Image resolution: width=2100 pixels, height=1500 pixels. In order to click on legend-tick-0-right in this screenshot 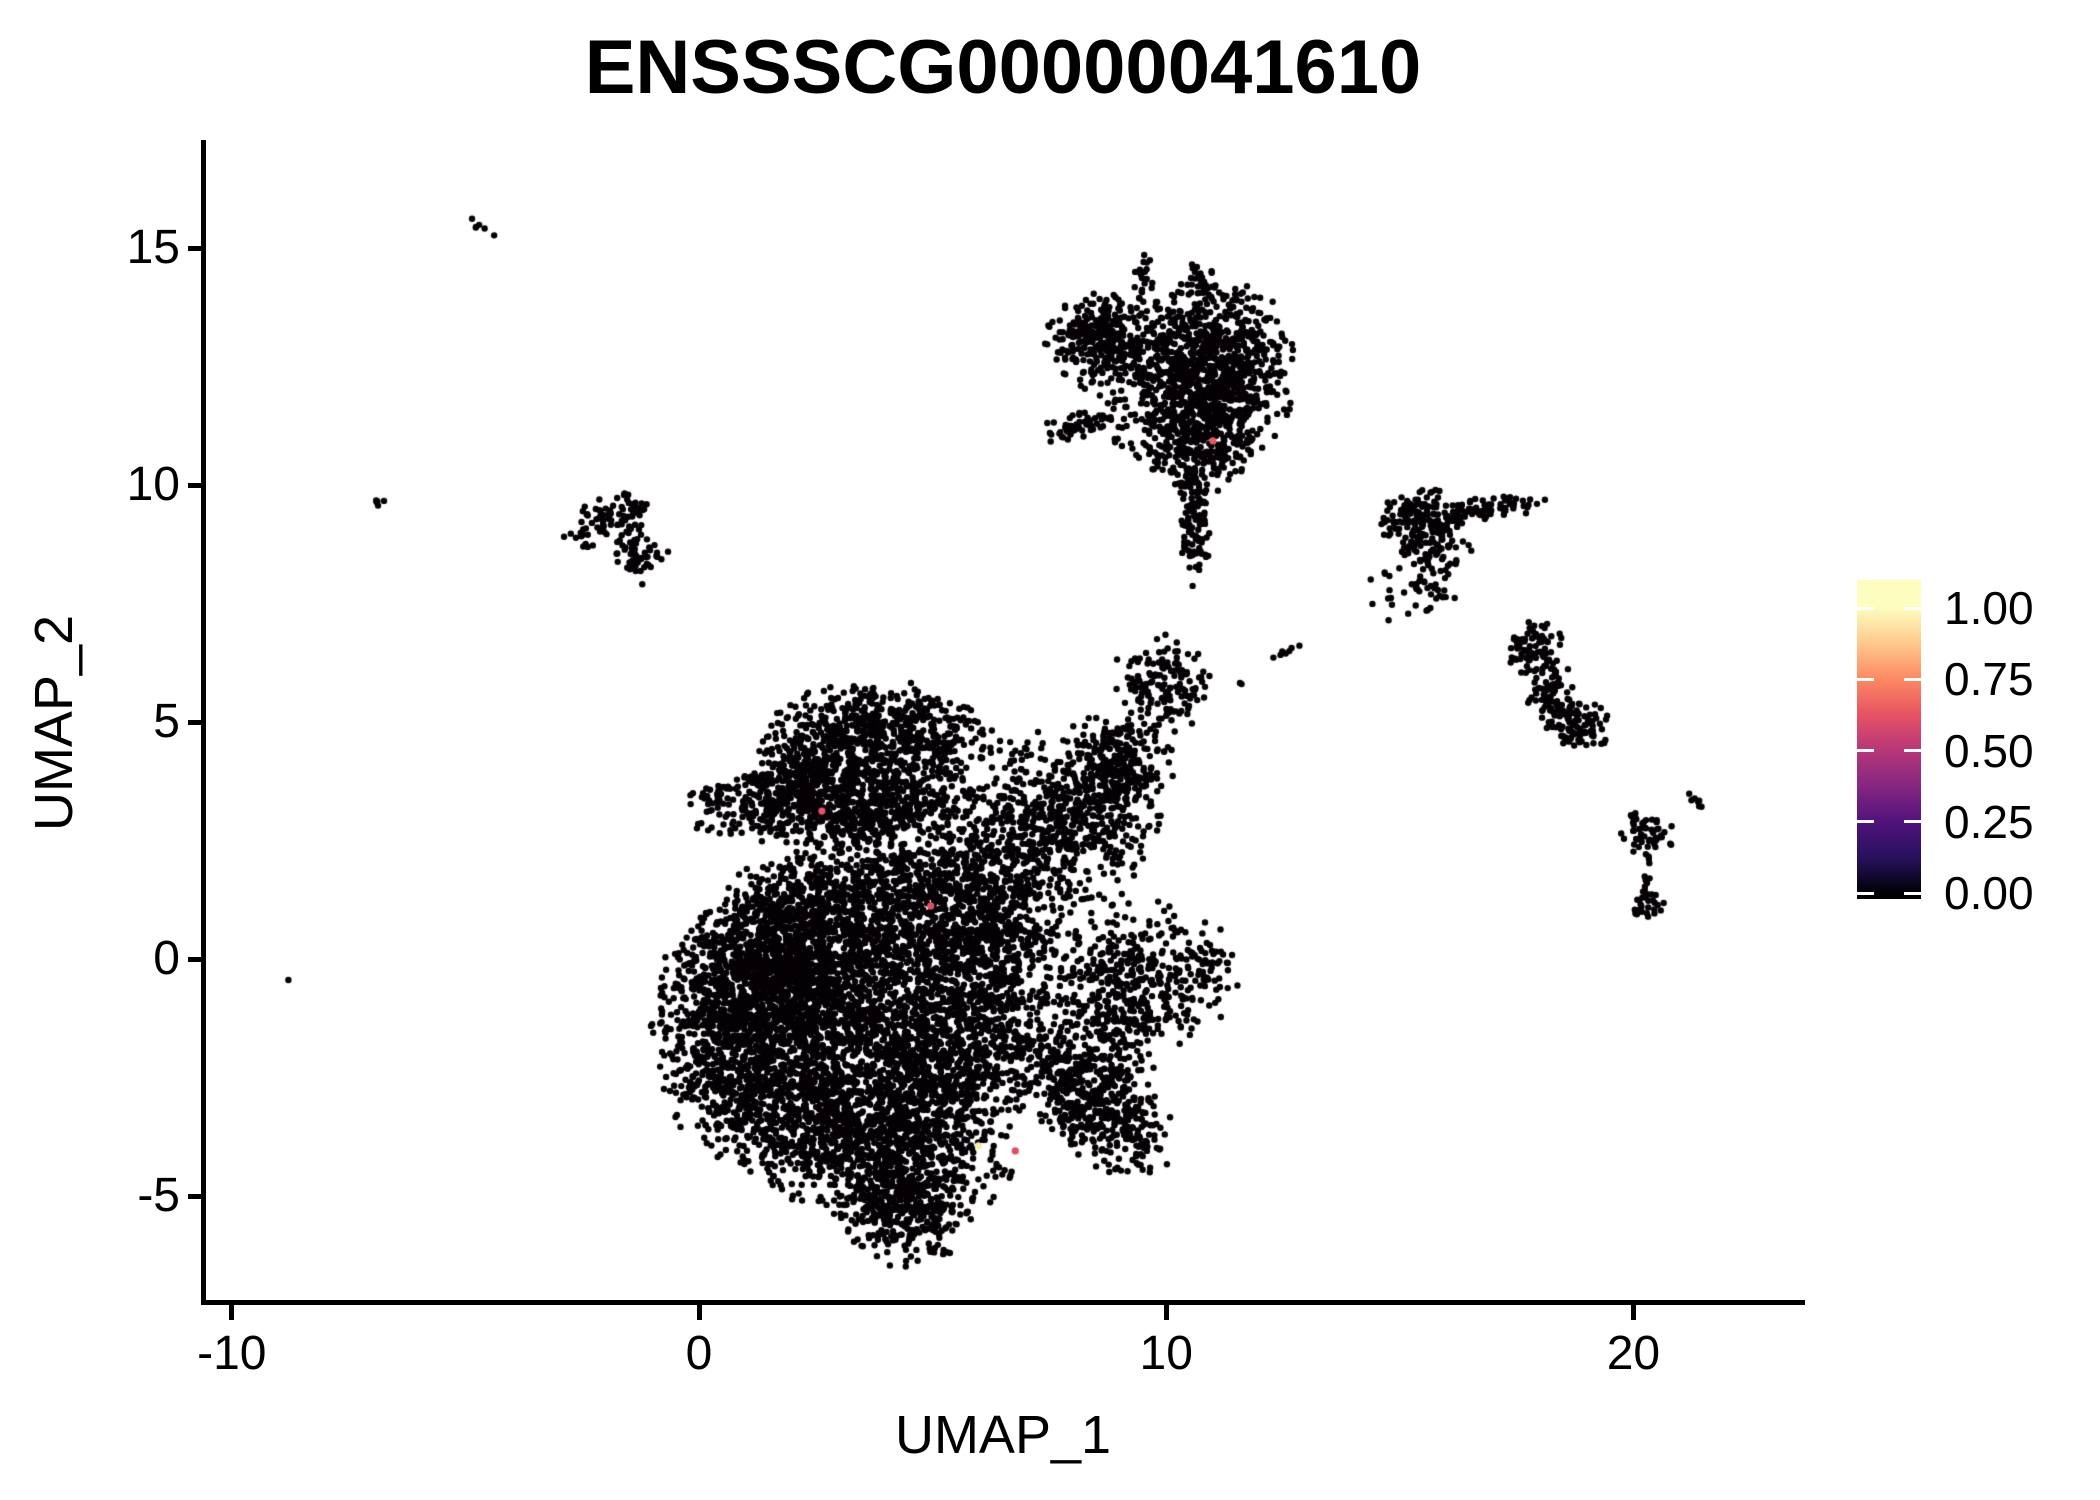, I will do `click(1912, 608)`.